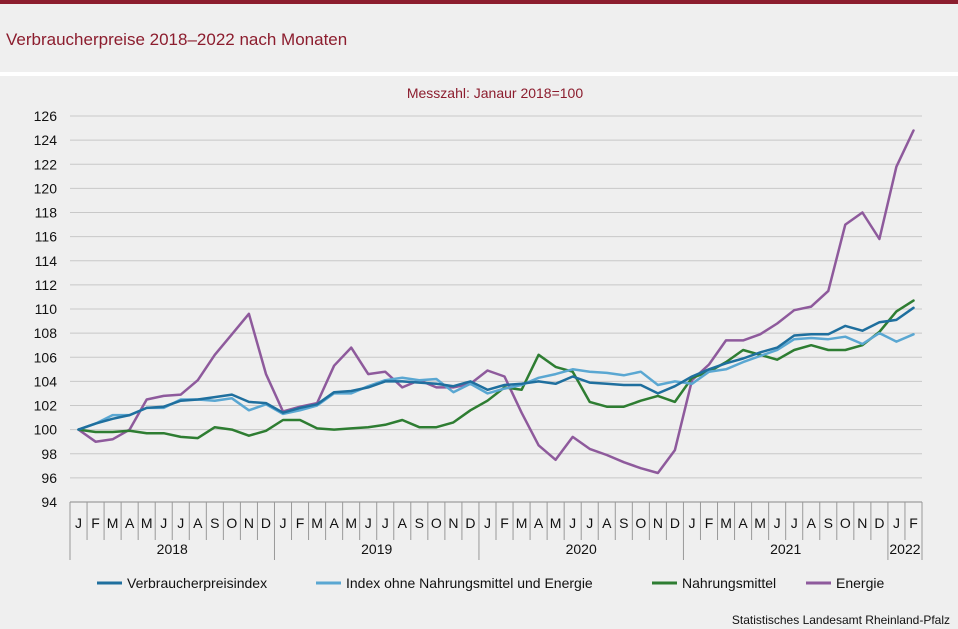 This screenshot has width=958, height=629. I want to click on y-tick-label: 110, so click(46, 309).